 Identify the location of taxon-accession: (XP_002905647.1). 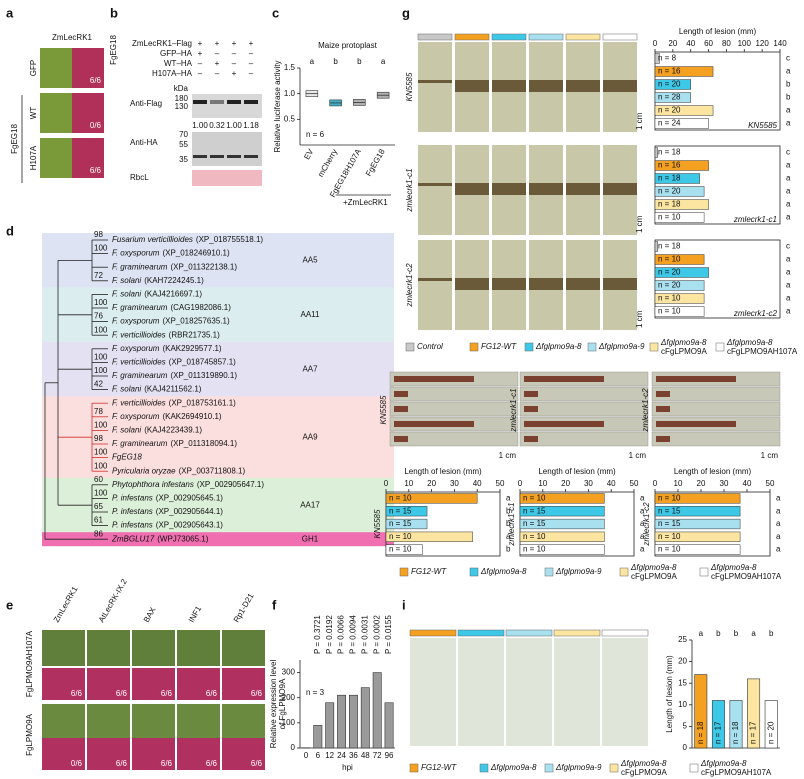
(231, 484).